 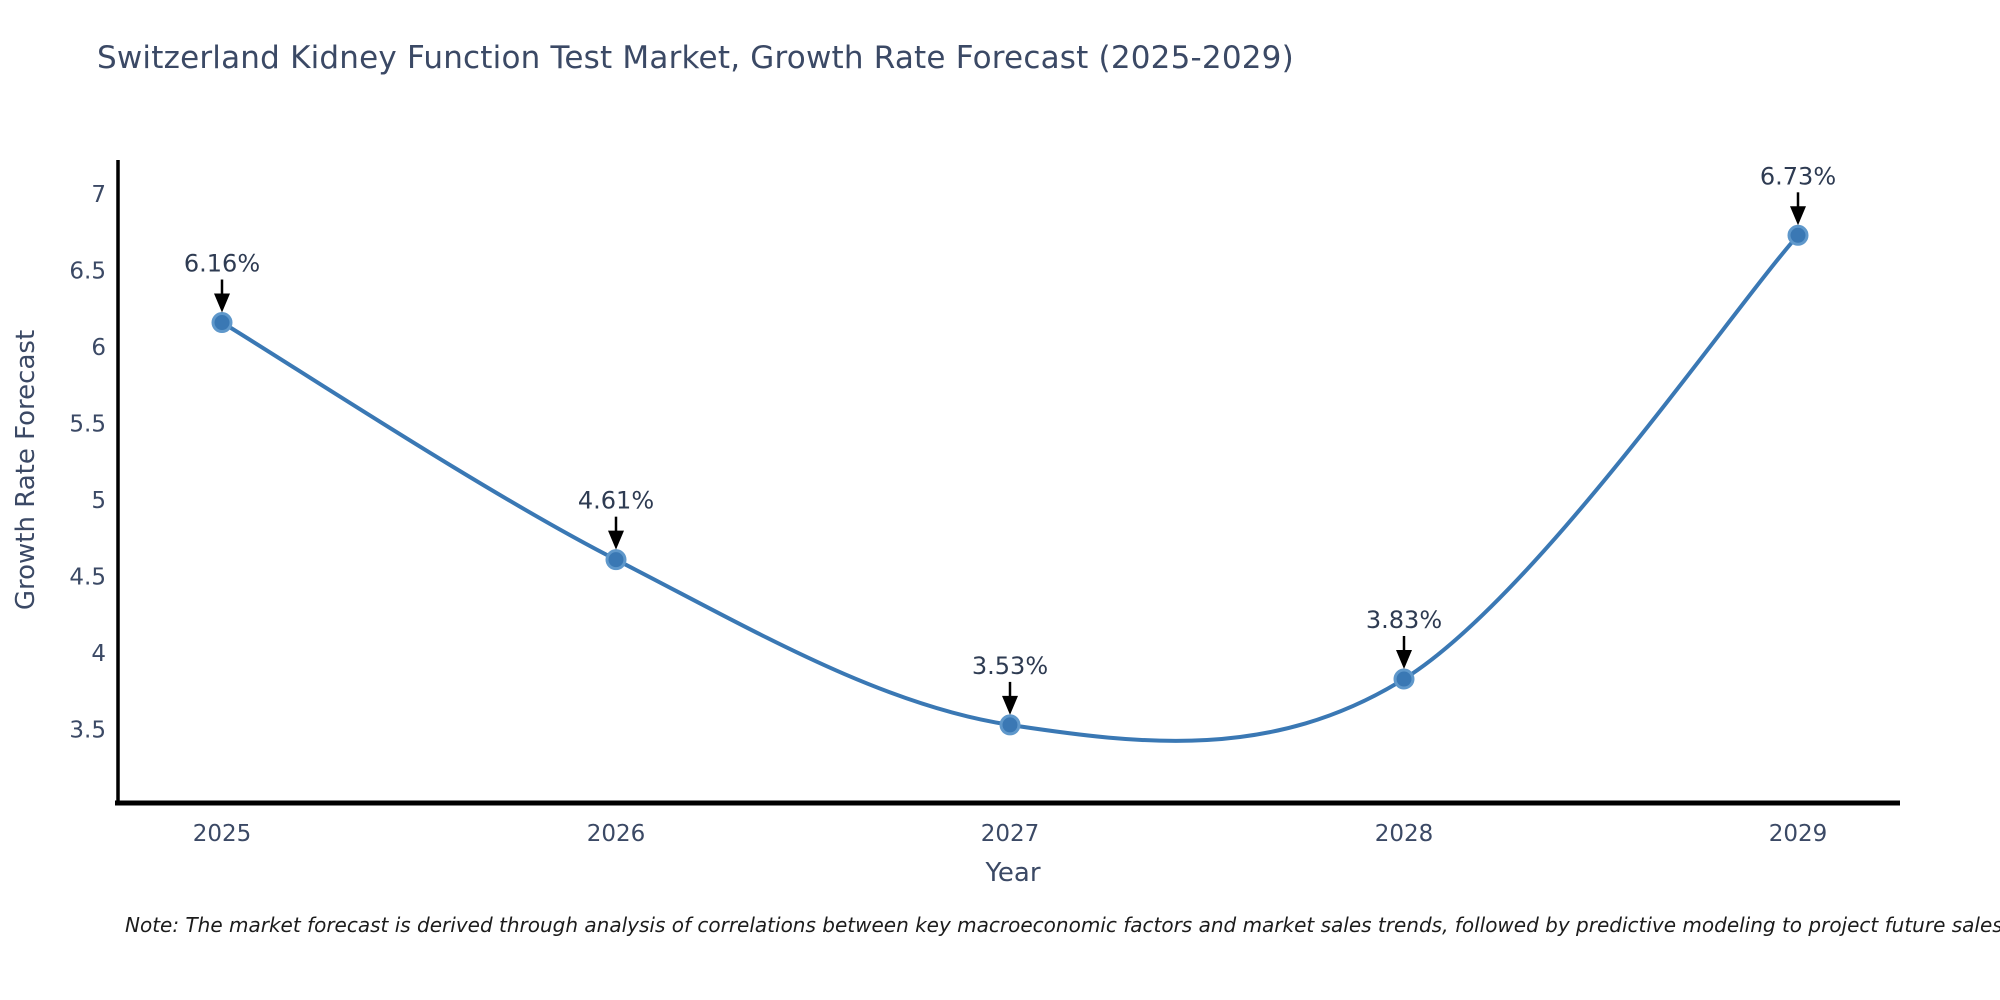 What do you see at coordinates (87, 425) in the screenshot?
I see `y-tick-label: 5.5` at bounding box center [87, 425].